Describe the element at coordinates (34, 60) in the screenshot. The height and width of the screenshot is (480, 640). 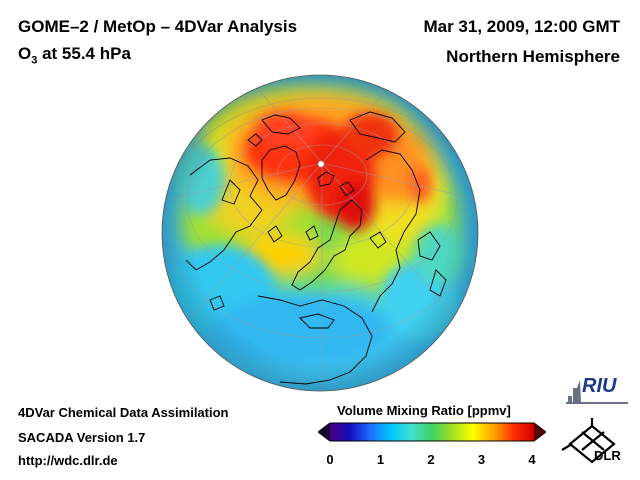
I see `species-subscript: 3` at that location.